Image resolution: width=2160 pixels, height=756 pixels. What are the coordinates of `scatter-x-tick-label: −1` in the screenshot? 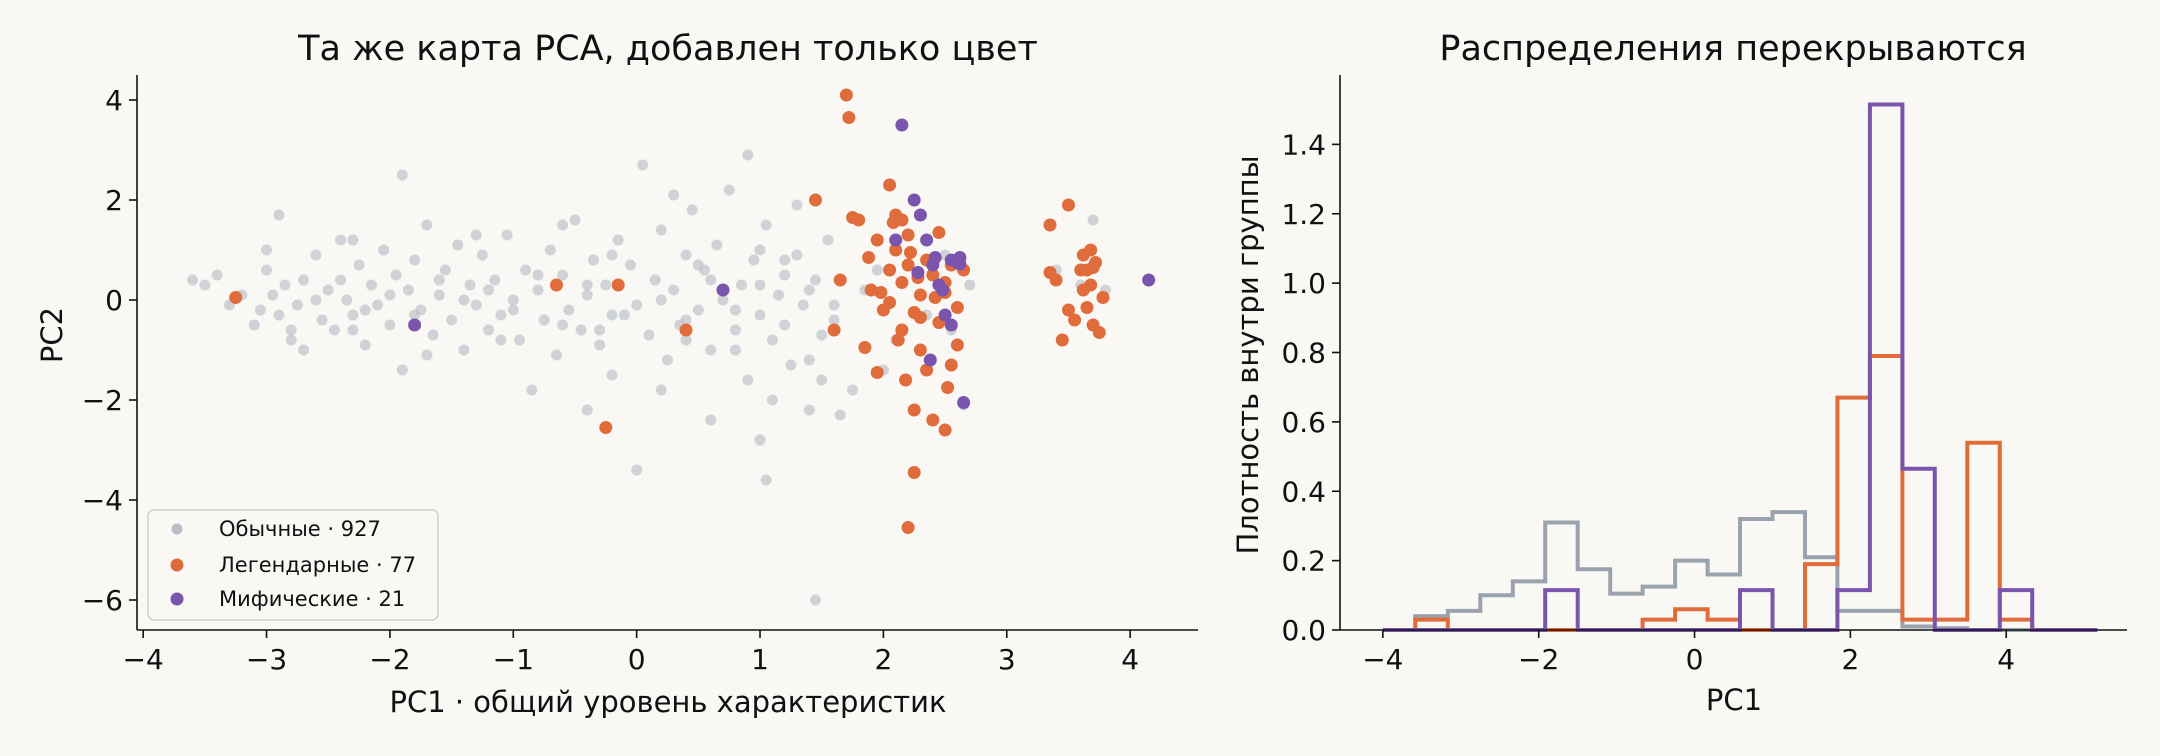 It's located at (513, 659).